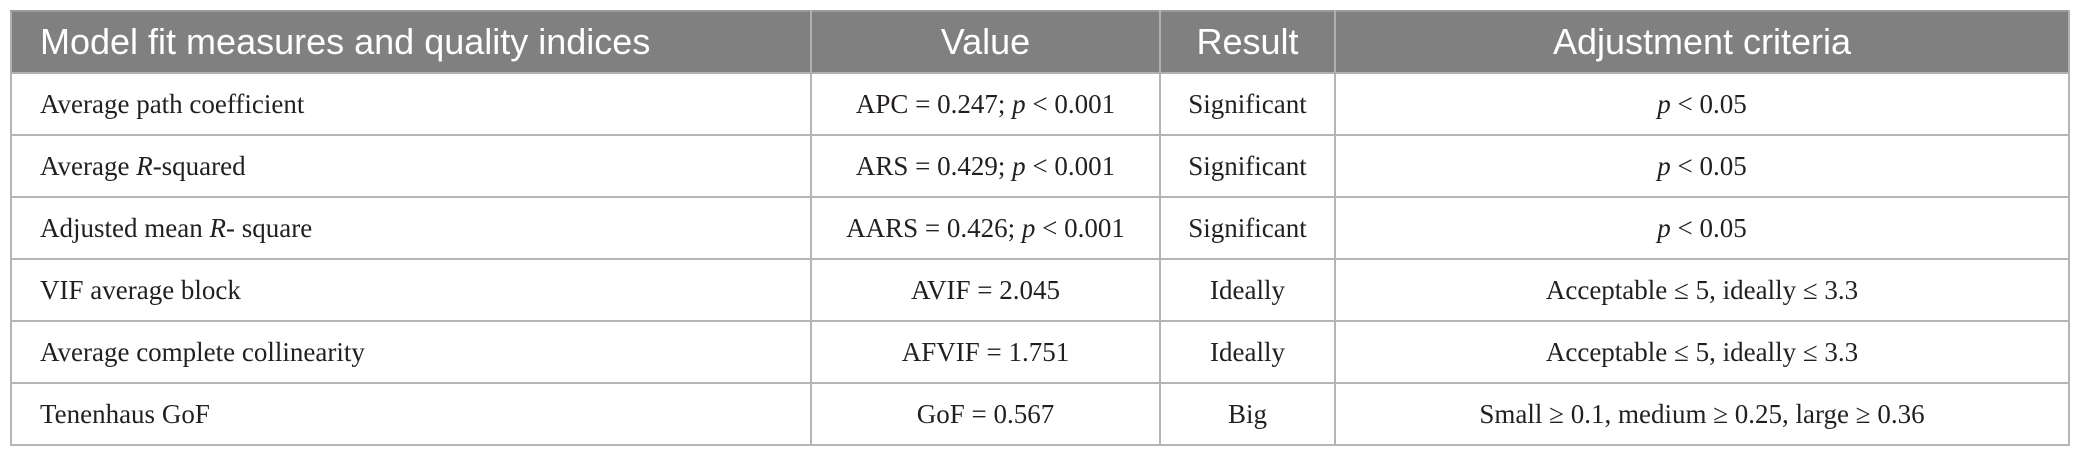 This screenshot has height=460, width=2081. What do you see at coordinates (985, 104) in the screenshot?
I see `value-cell: APC = 0.247; p < 0.001` at bounding box center [985, 104].